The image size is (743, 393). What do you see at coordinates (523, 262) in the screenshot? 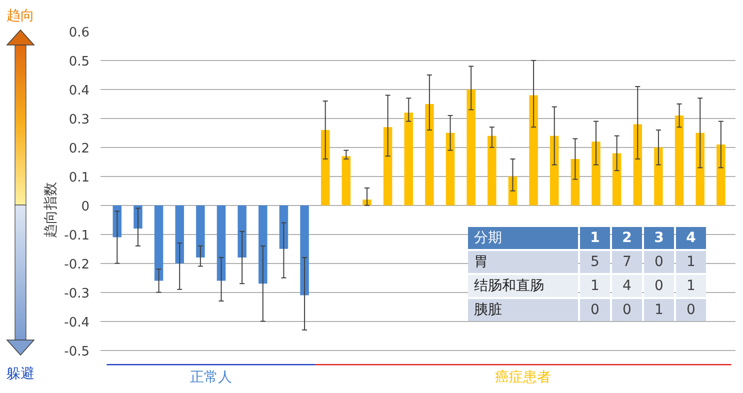
I see `y-tick-label: 胃` at bounding box center [523, 262].